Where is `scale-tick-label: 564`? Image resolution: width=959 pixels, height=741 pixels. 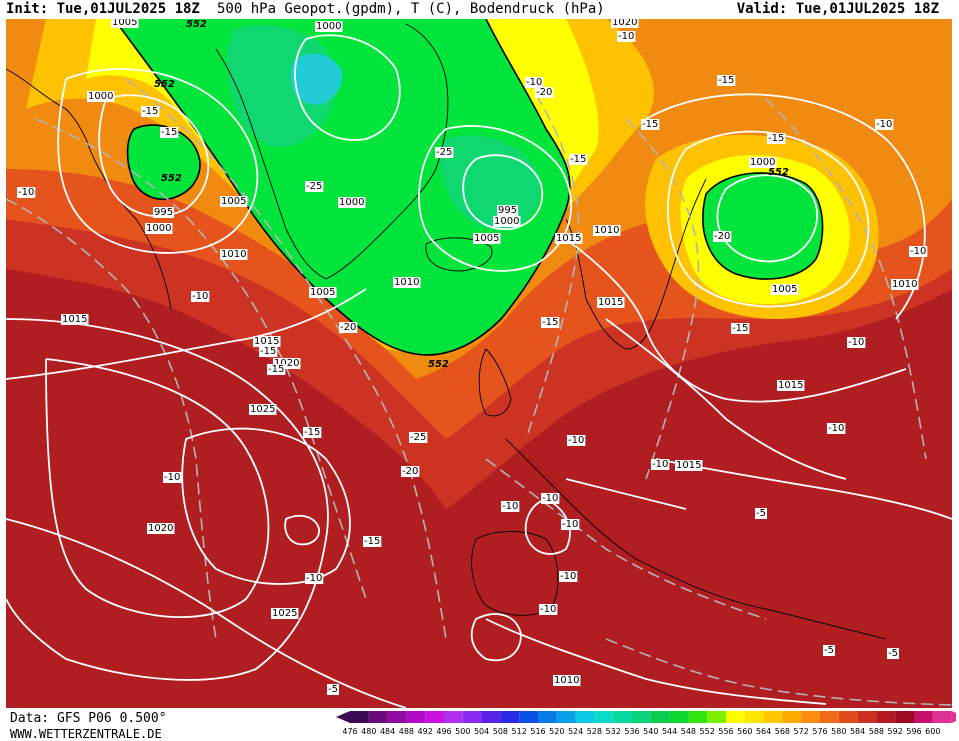 scale-tick-label: 564 is located at coordinates (763, 731).